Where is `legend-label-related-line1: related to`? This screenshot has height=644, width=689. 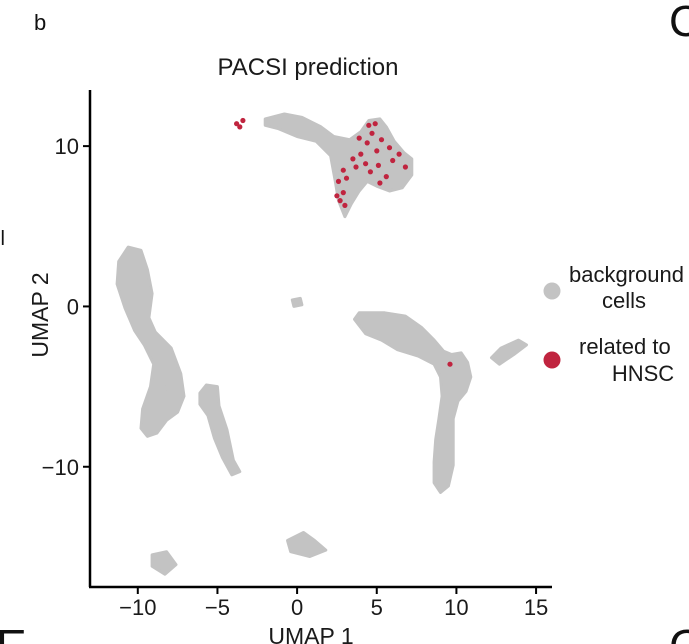
legend-label-related-line1: related to is located at coordinates (625, 346).